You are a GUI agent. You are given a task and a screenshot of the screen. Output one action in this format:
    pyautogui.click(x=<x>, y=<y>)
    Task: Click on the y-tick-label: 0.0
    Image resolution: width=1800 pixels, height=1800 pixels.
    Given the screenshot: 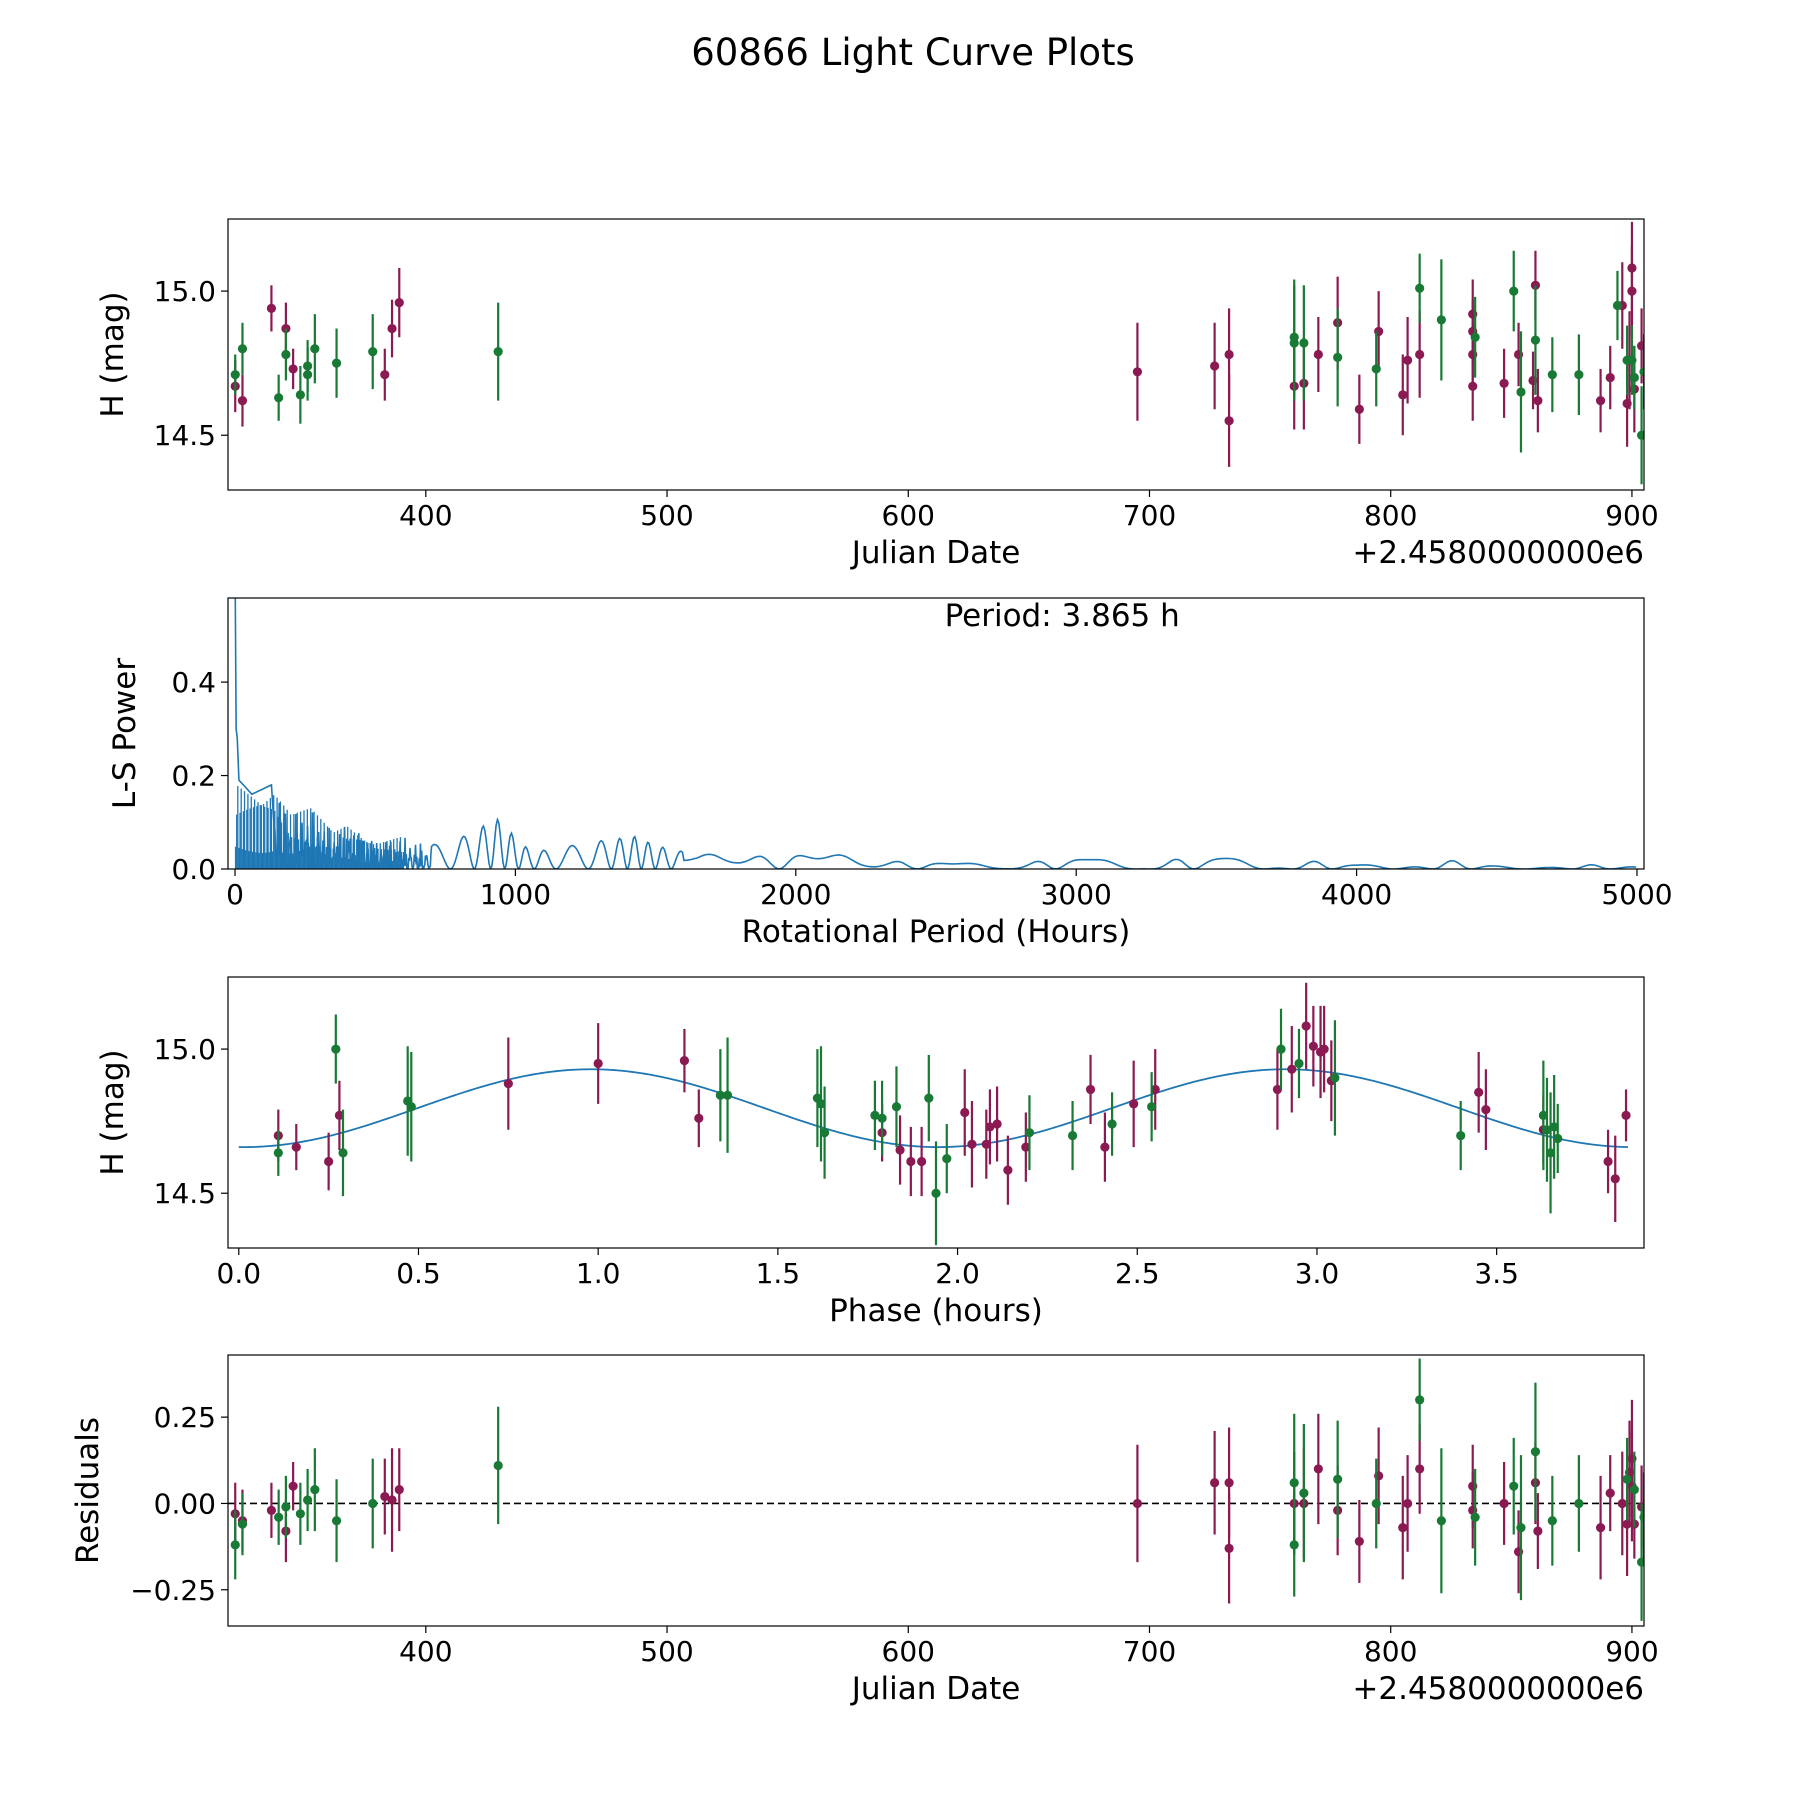 What is the action you would take?
    pyautogui.click(x=193, y=869)
    